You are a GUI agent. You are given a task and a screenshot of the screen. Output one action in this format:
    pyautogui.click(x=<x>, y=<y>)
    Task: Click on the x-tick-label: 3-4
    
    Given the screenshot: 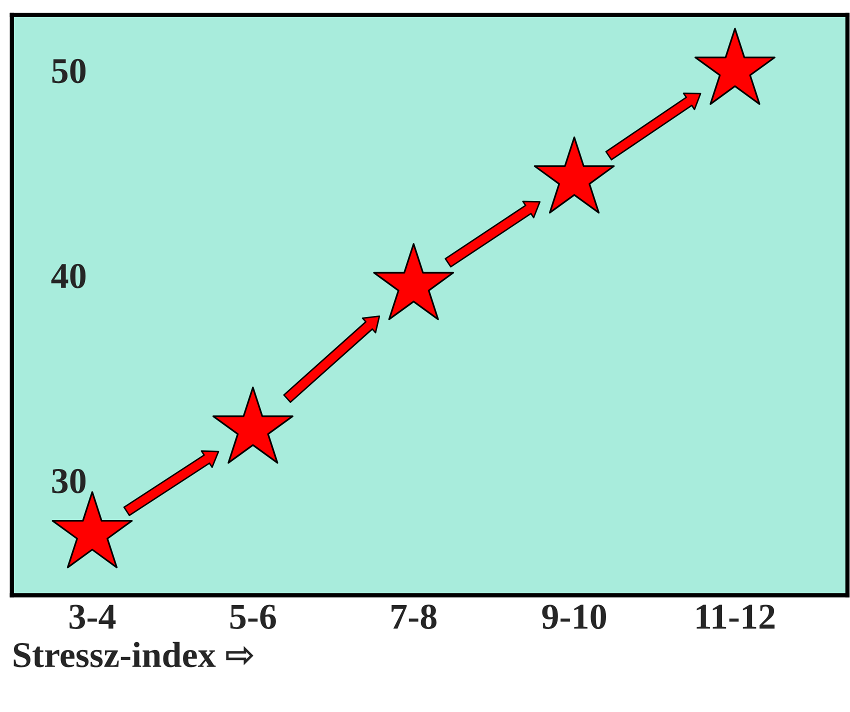 What is the action you would take?
    pyautogui.click(x=93, y=616)
    